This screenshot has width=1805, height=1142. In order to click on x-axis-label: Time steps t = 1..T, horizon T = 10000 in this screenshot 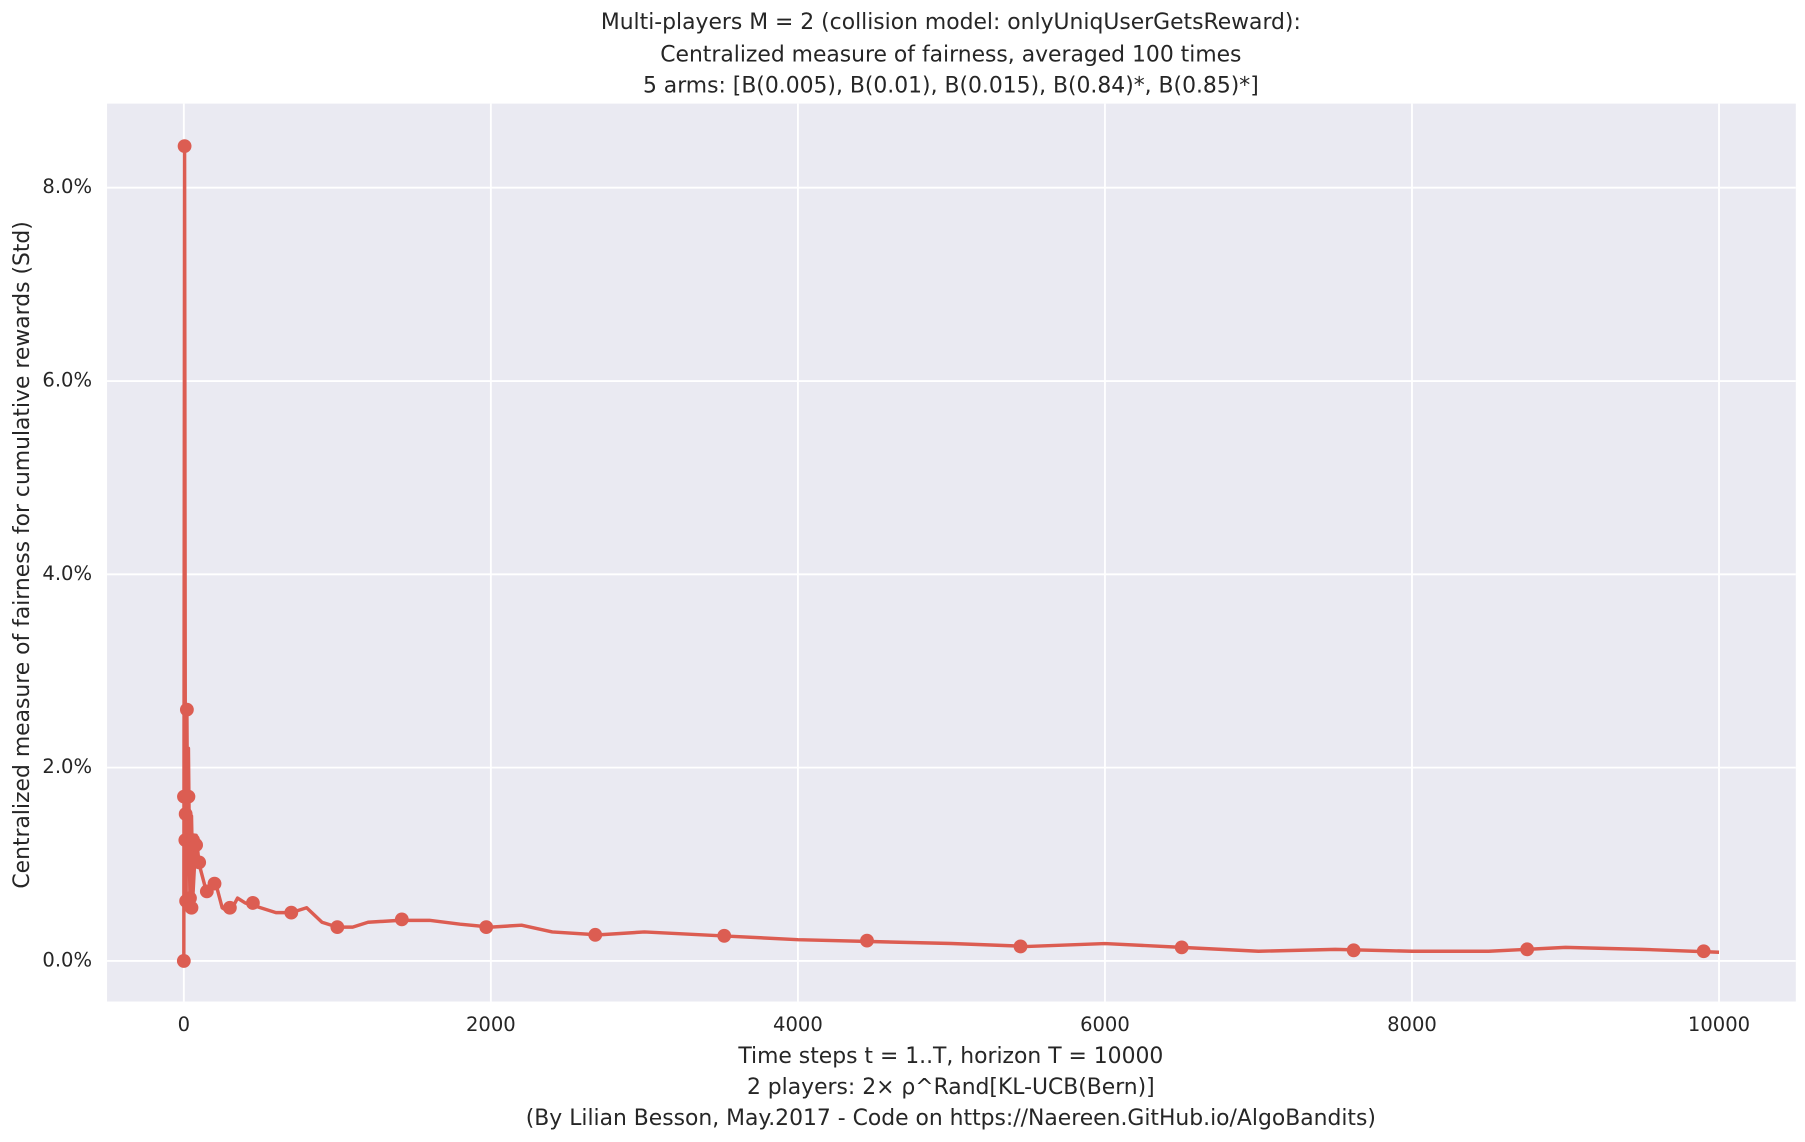, I will do `click(950, 1056)`.